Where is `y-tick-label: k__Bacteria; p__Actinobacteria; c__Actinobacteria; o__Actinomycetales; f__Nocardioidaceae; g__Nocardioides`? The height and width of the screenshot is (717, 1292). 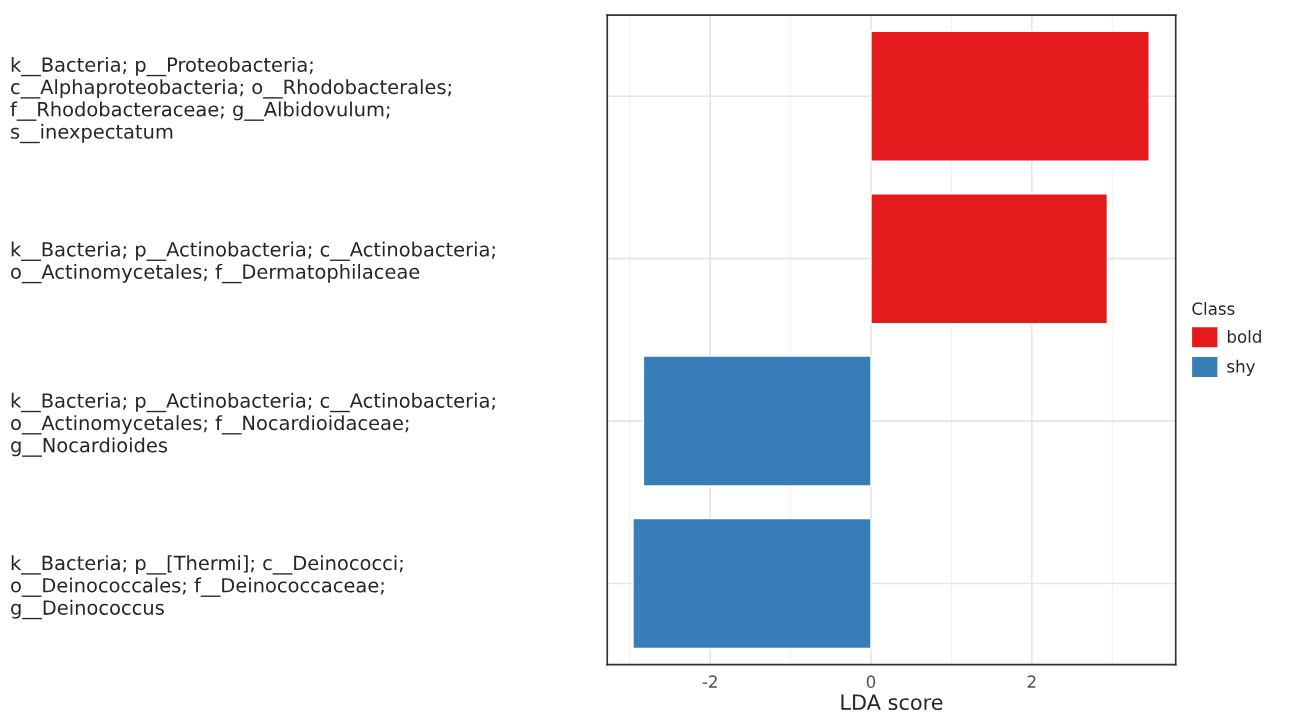
y-tick-label: k__Bacteria; p__Actinobacteria; c__Actinobacteria; o__Actinomycetales; f__Nocardioidaceae; g__Nocardioides is located at coordinates (253, 424).